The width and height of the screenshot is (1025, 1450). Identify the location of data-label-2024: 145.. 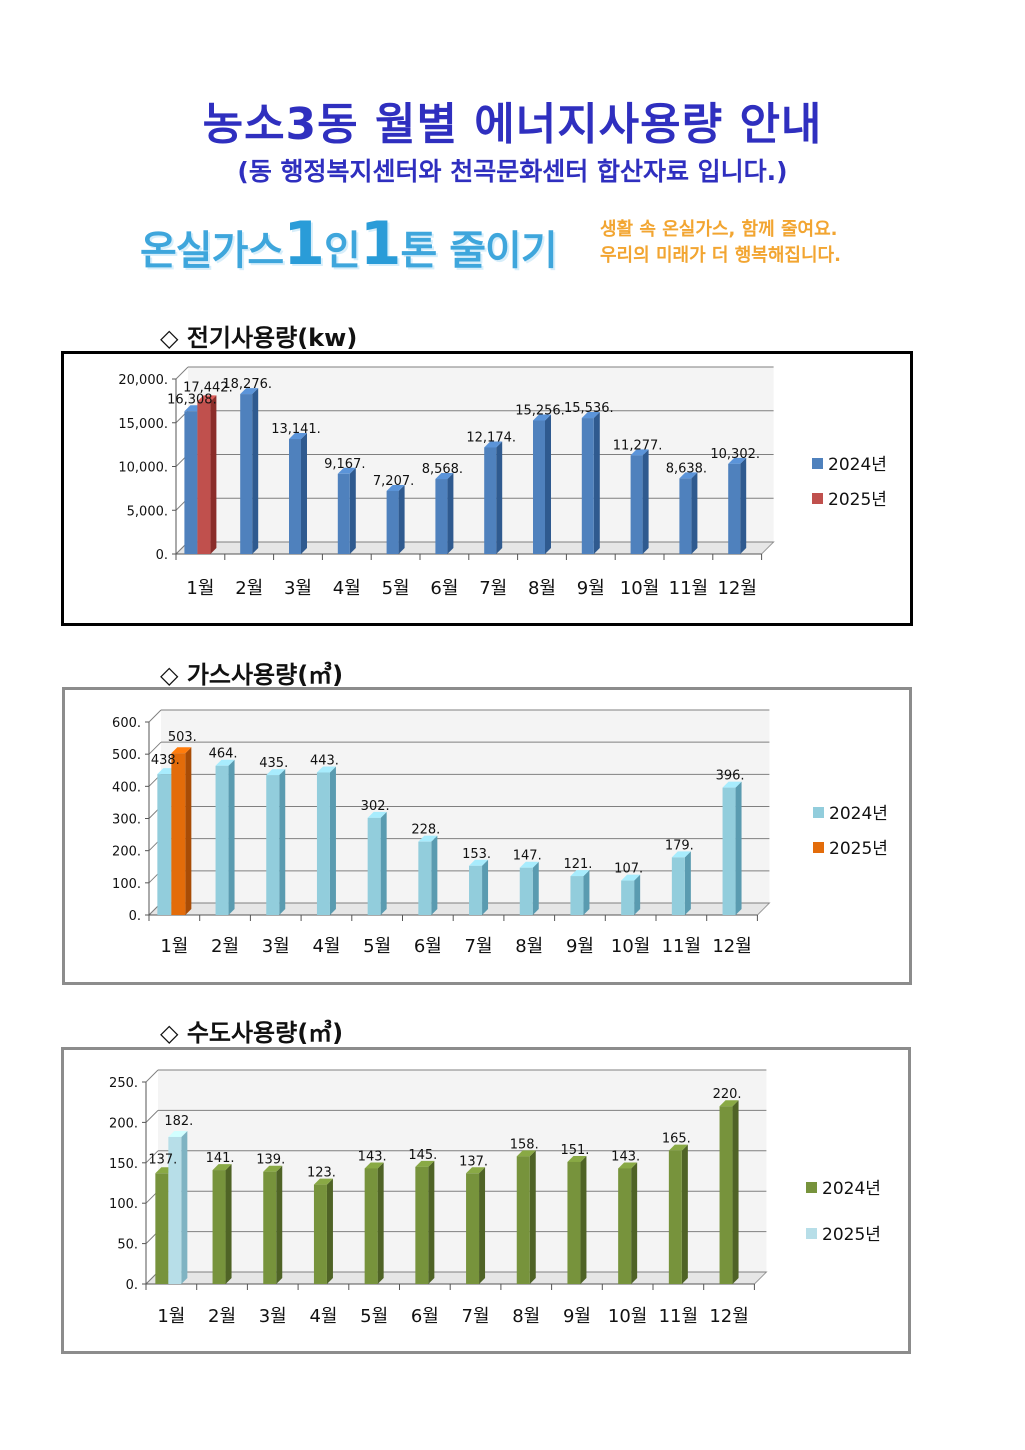
(422, 1155).